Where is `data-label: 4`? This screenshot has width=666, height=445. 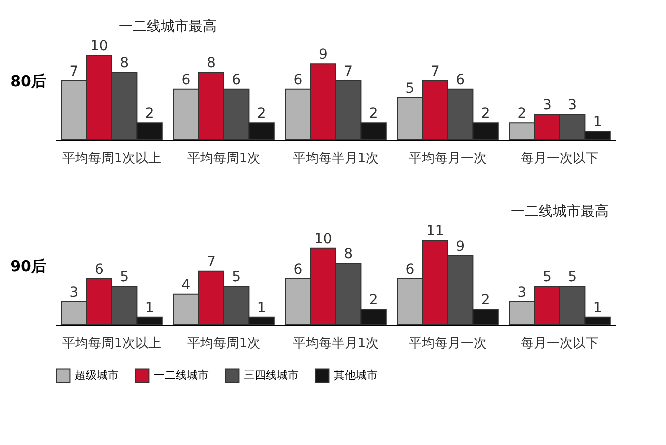 data-label: 4 is located at coordinates (186, 285).